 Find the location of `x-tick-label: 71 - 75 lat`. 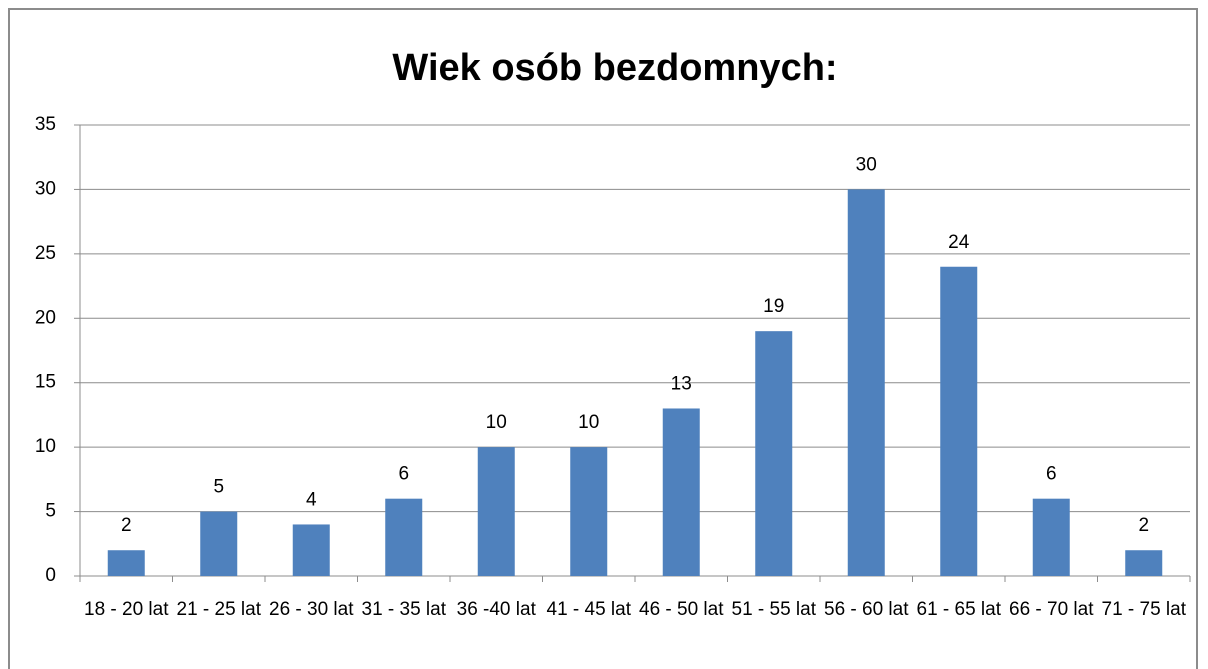

x-tick-label: 71 - 75 lat is located at coordinates (1144, 609).